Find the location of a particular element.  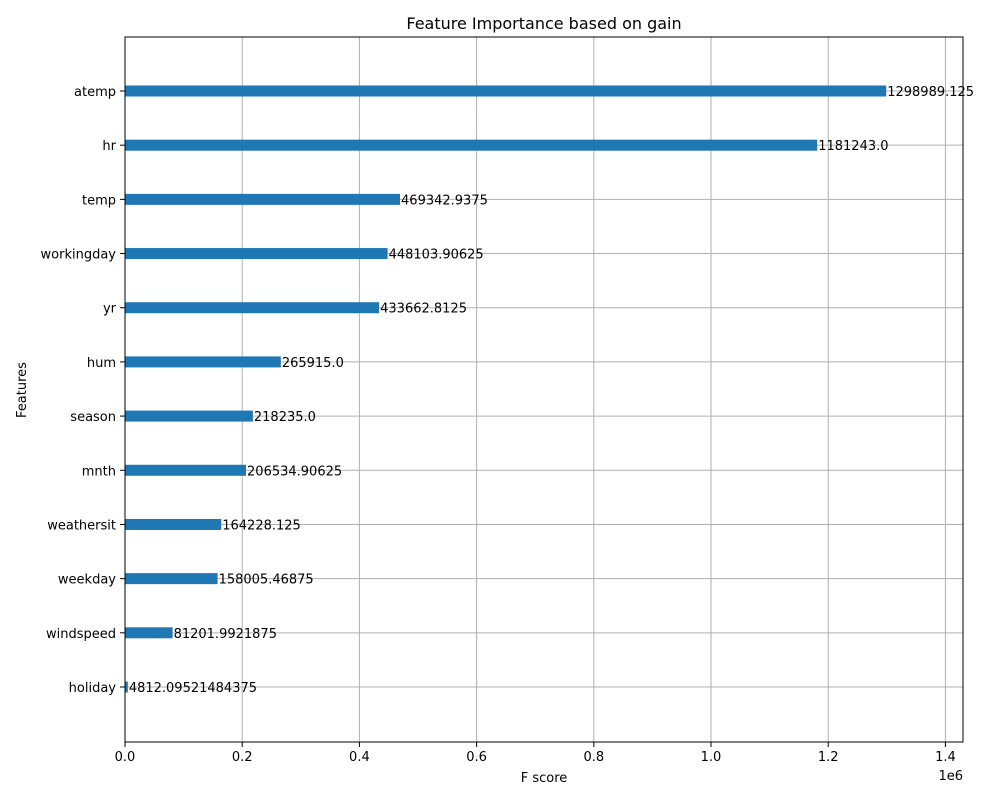

y-tick-label: workingday is located at coordinates (79, 255).